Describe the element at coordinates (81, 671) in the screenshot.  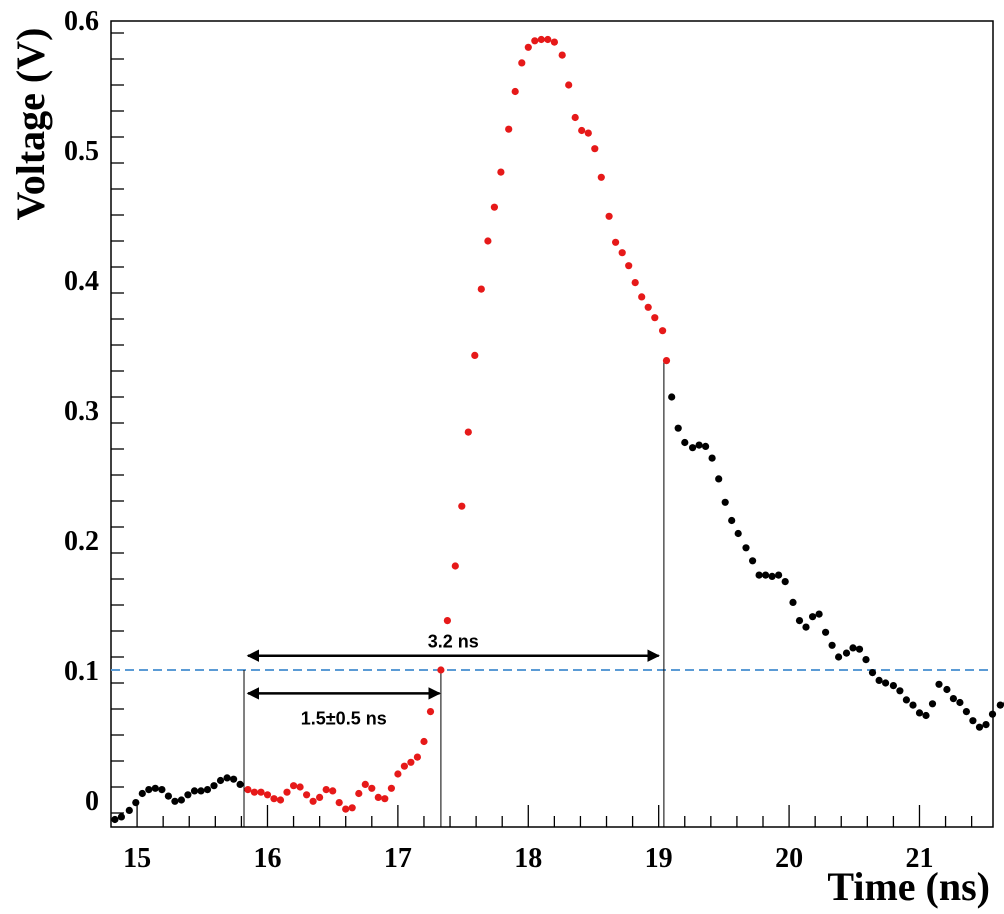
I see `y-tick-label: 0.1` at that location.